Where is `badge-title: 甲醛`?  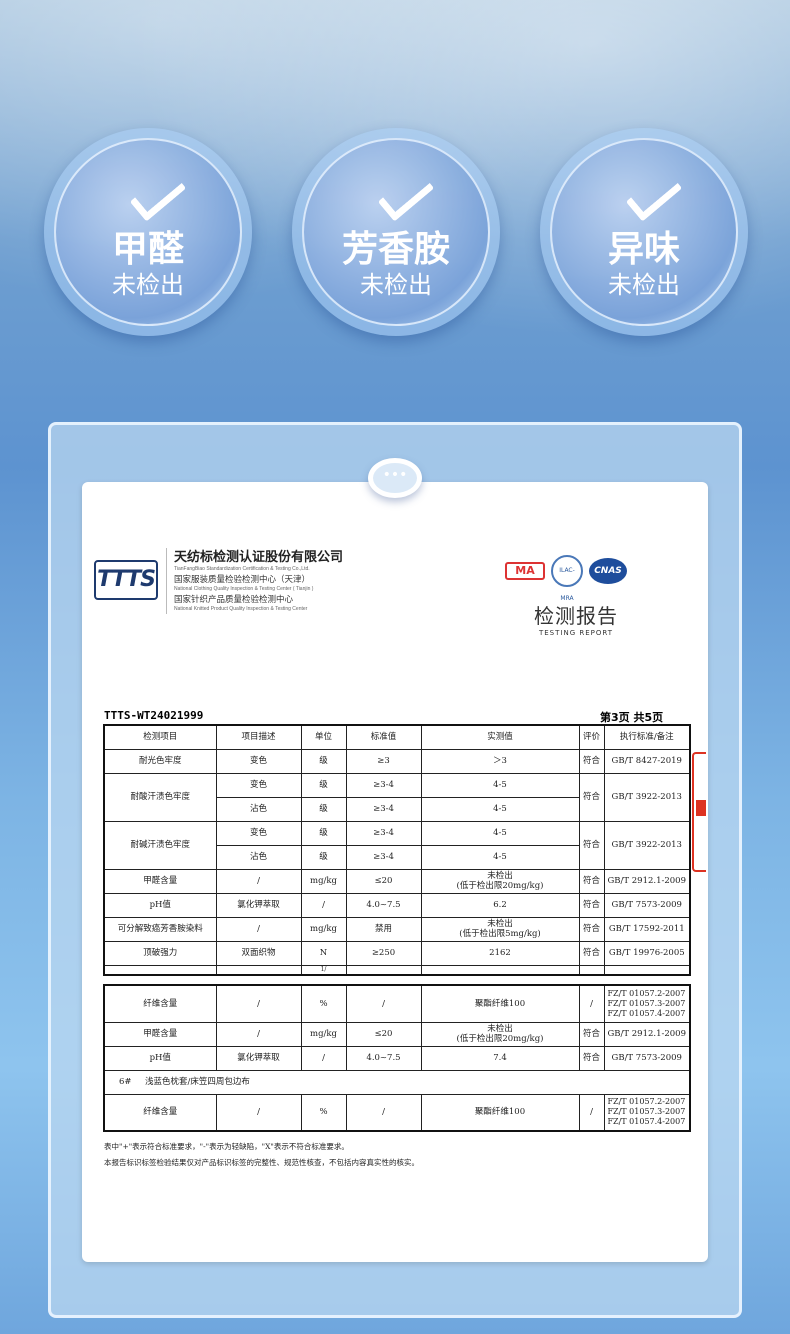
badge-title: 甲醛 is located at coordinates (147, 249).